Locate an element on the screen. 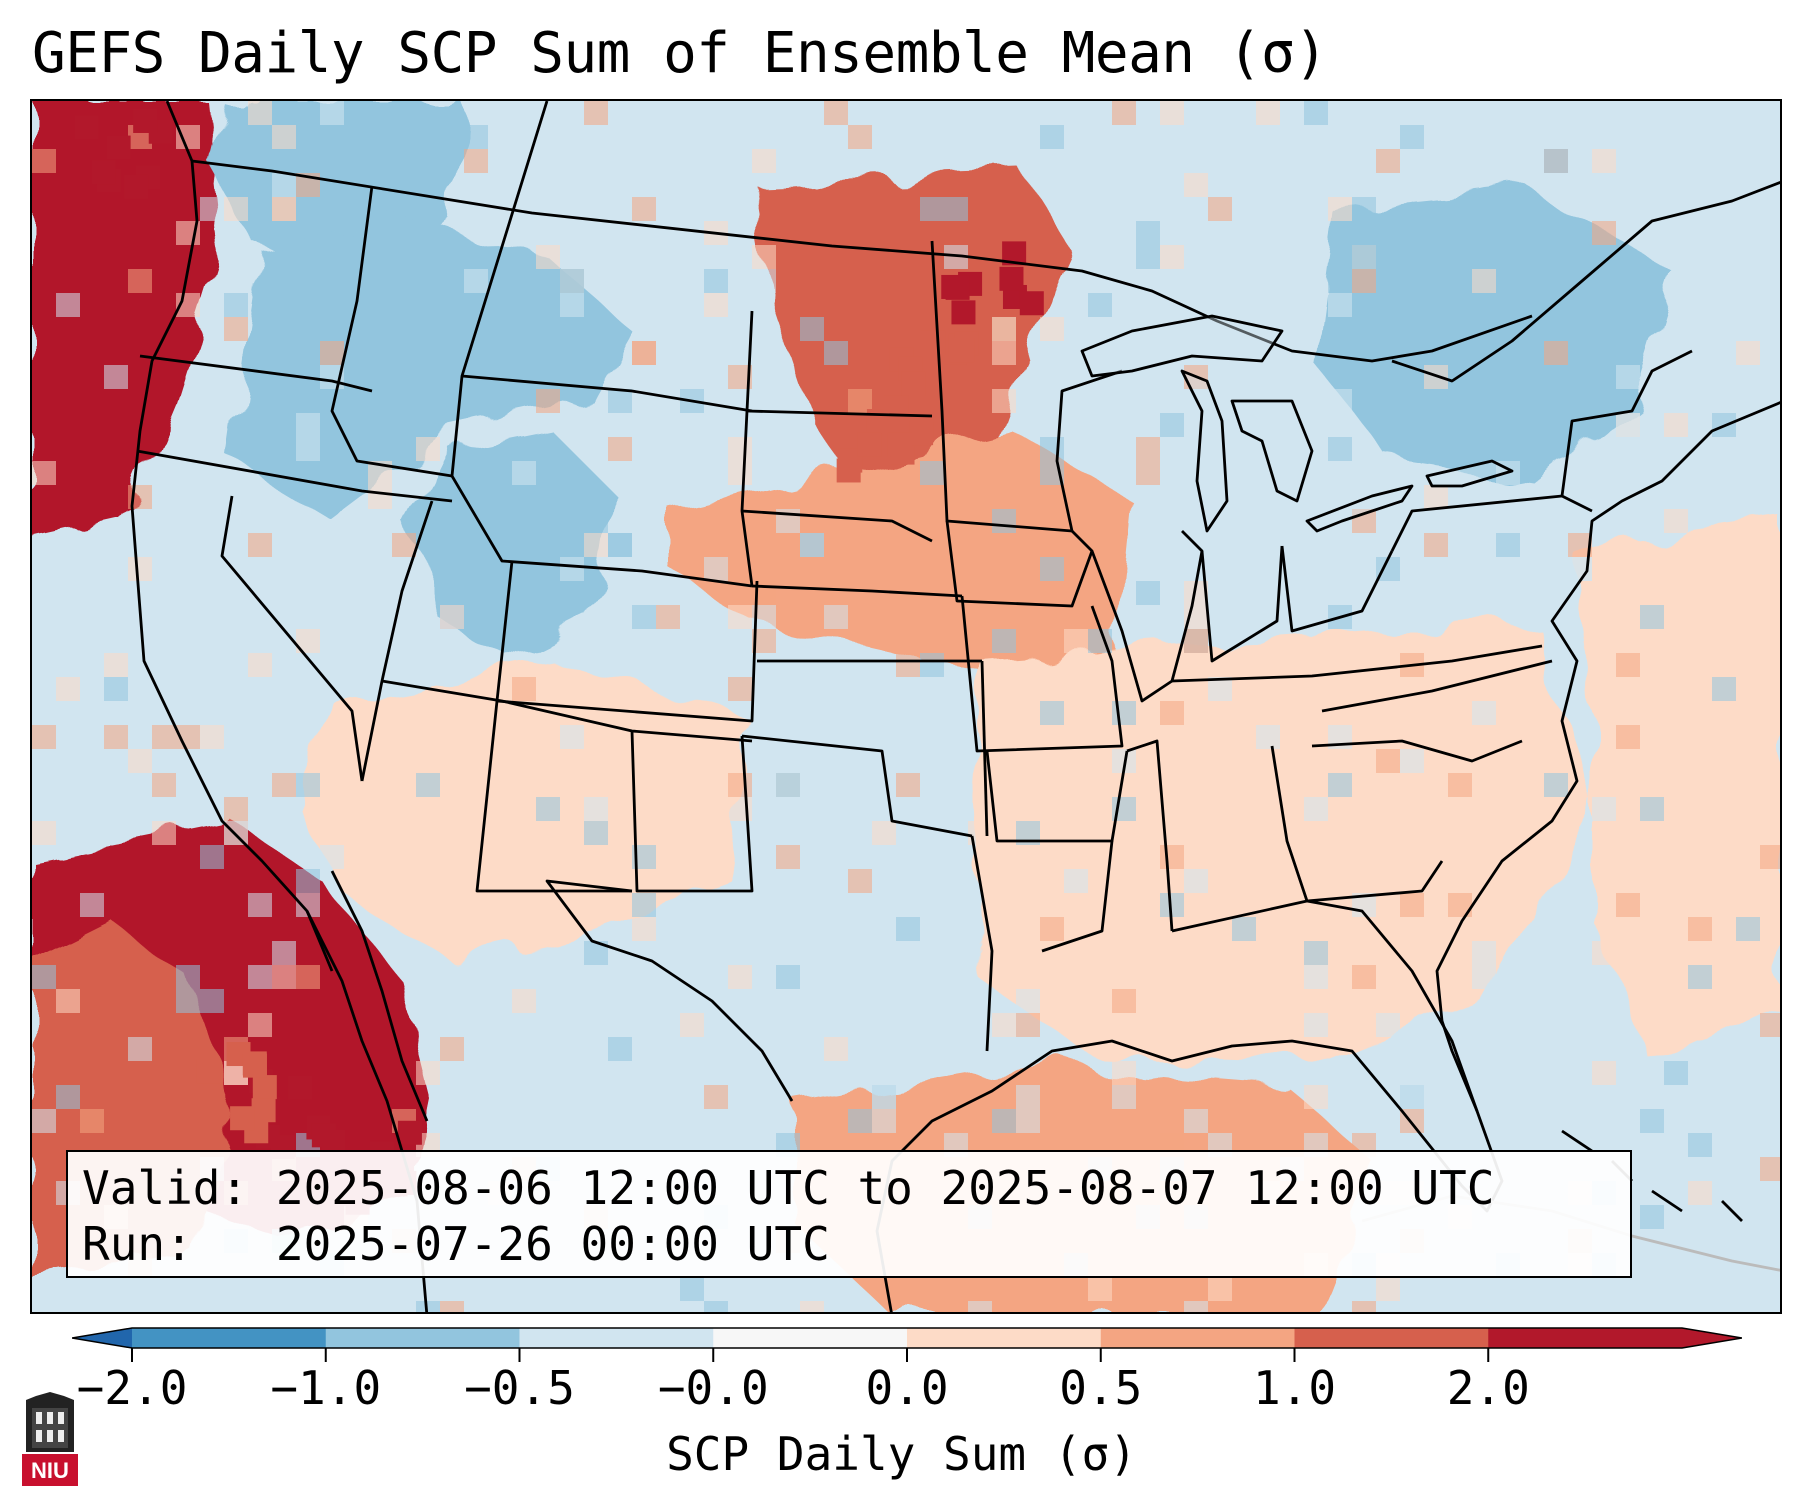 The height and width of the screenshot is (1506, 1803). ut-az-border is located at coordinates (567, 711).